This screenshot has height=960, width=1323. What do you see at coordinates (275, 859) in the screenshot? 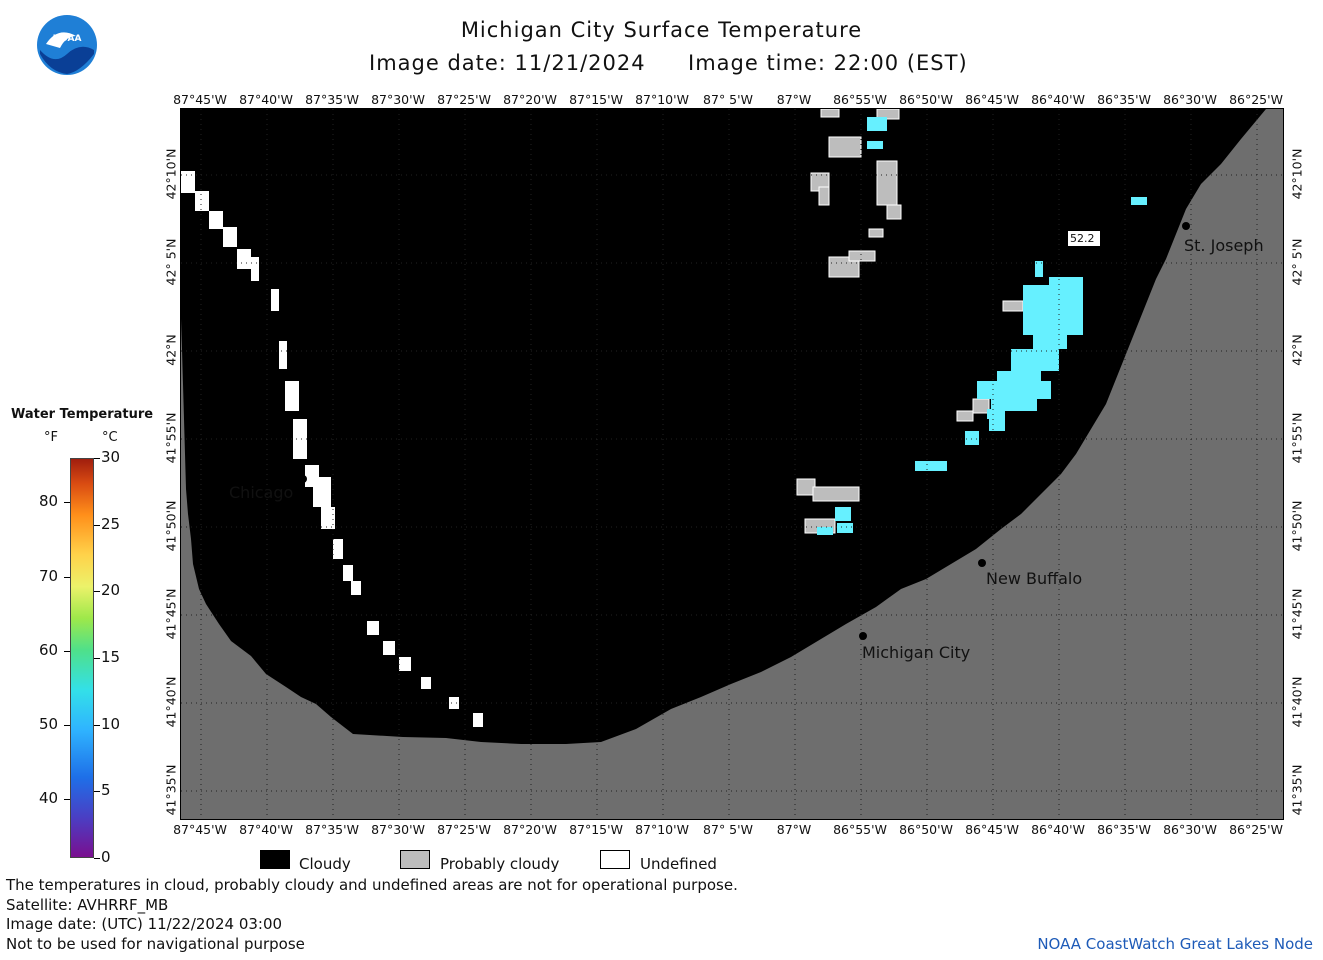
I see `legend-cloudy-swatch` at bounding box center [275, 859].